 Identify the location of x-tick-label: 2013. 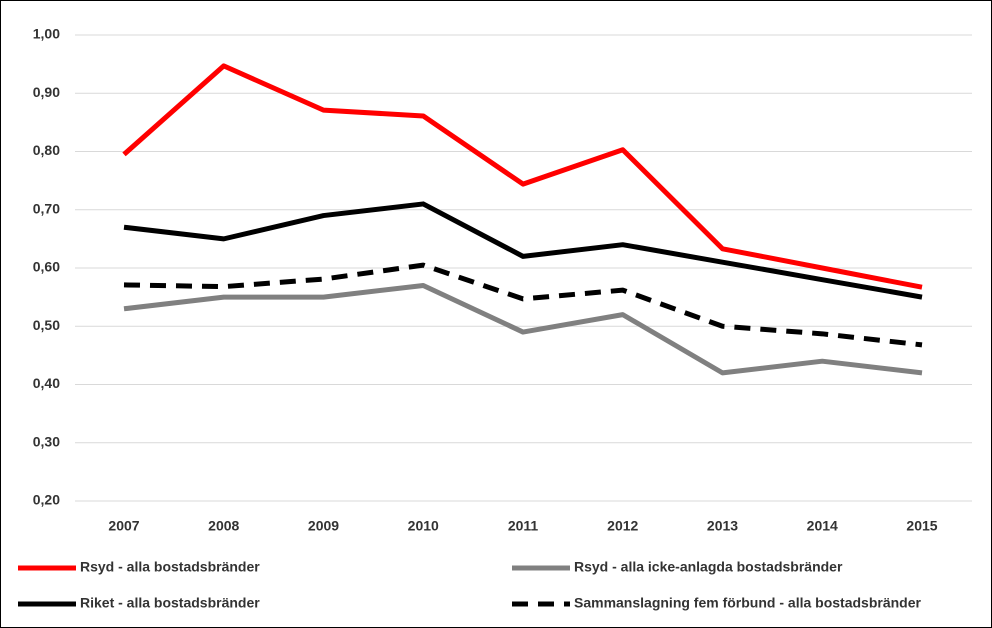
(722, 526).